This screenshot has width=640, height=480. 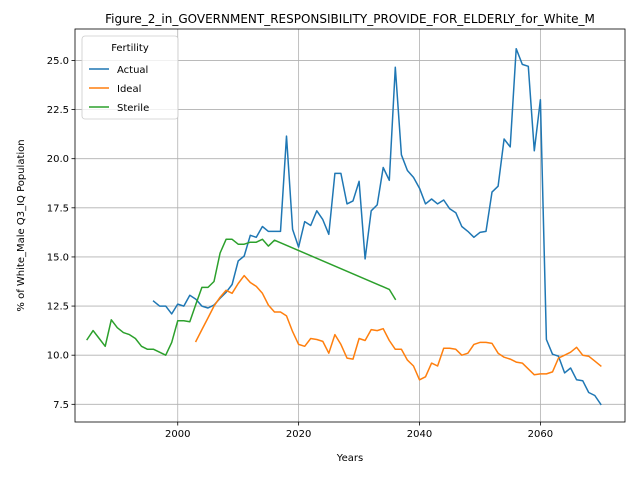 What do you see at coordinates (129, 89) in the screenshot?
I see `legend-label-ideal: Ideal` at bounding box center [129, 89].